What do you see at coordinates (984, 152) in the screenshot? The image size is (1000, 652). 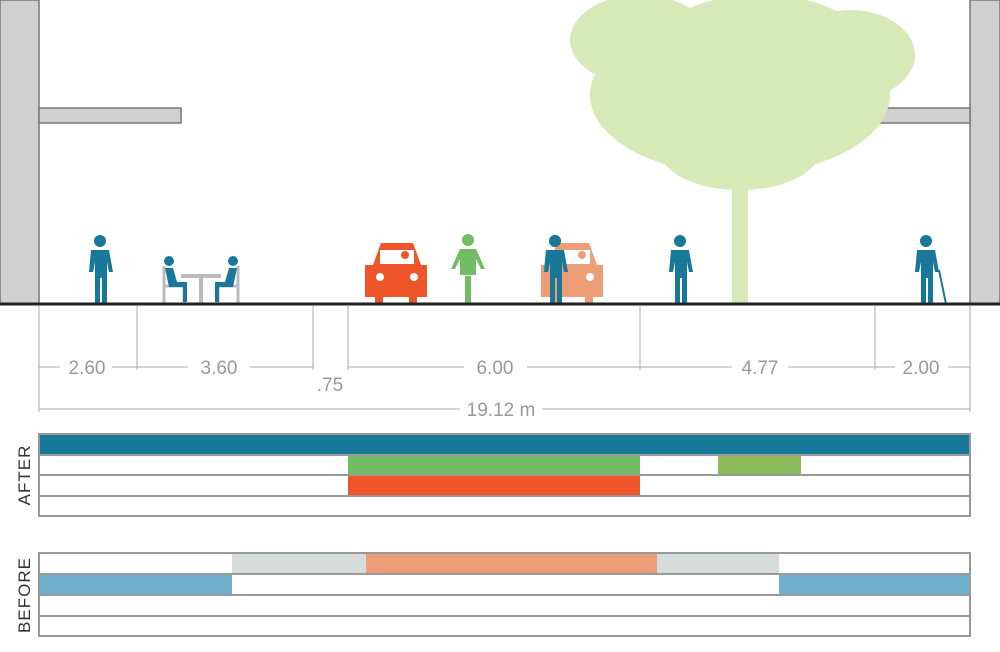 I see `right-building` at bounding box center [984, 152].